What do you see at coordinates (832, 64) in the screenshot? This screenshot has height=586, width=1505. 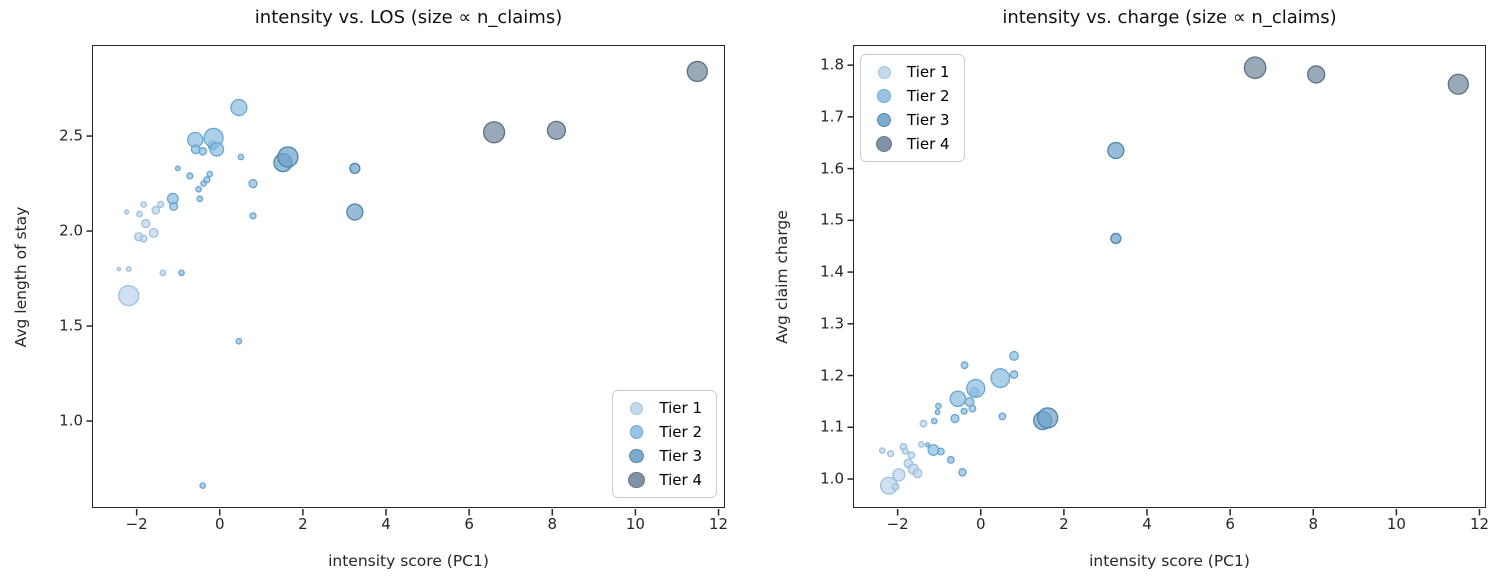 I see `y-tick-label: 1.8` at bounding box center [832, 64].